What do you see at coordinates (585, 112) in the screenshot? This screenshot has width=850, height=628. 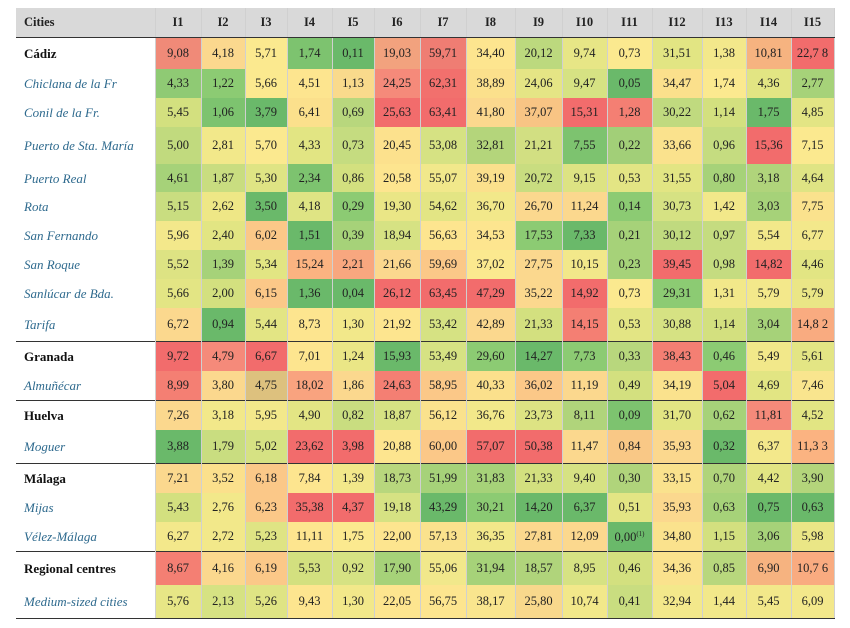 I see `value-cell: 15,31` at bounding box center [585, 112].